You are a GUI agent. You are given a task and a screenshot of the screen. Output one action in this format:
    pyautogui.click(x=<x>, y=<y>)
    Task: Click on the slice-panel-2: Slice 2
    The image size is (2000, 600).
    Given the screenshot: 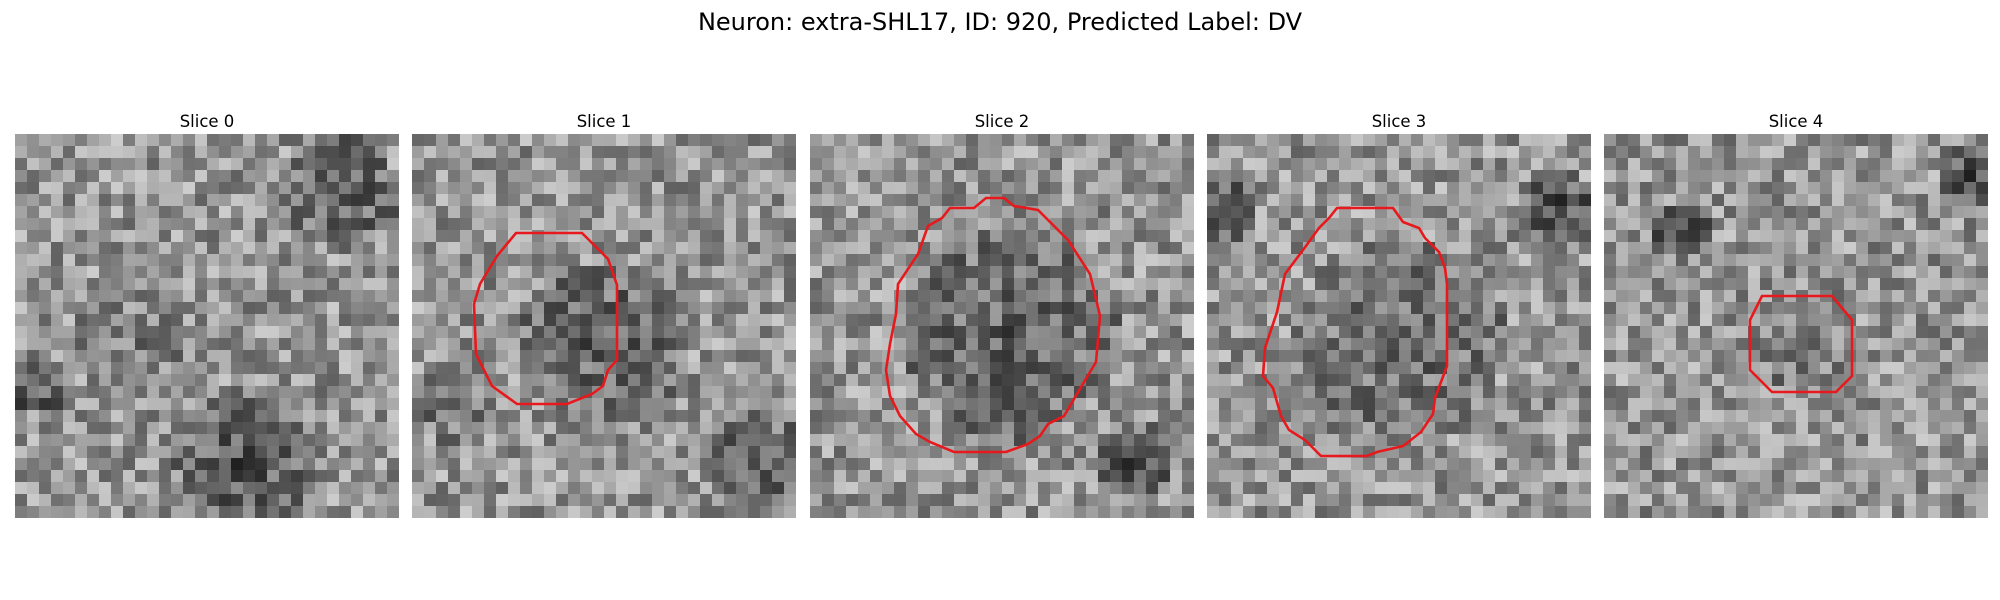 What is the action you would take?
    pyautogui.click(x=1002, y=314)
    